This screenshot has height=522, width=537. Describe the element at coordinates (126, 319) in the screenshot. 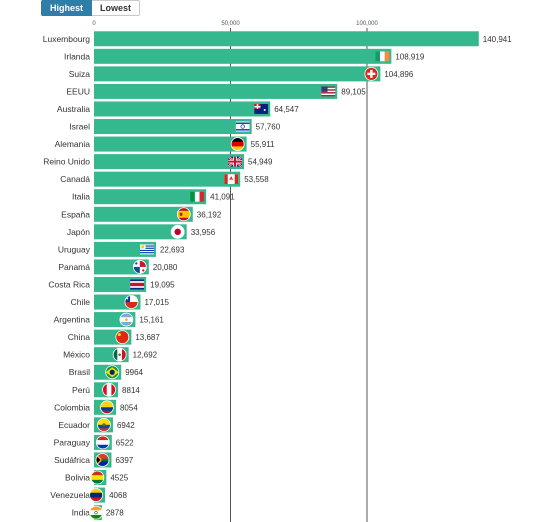

I see `argentina-flag-icon` at that location.